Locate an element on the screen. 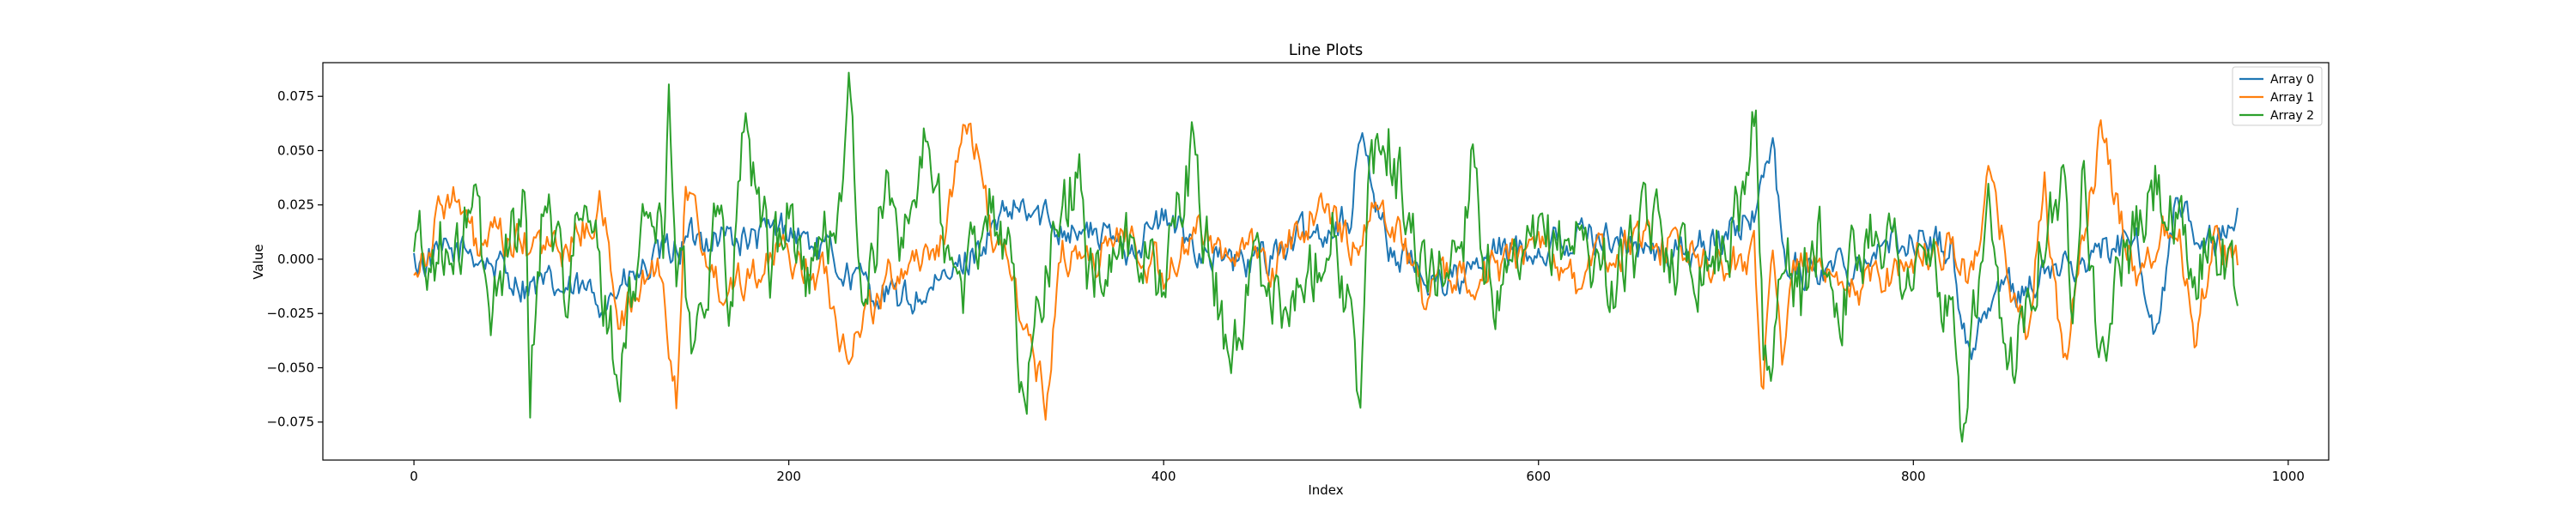 The width and height of the screenshot is (2576, 515). chart-title: Line Plots is located at coordinates (1327, 50).